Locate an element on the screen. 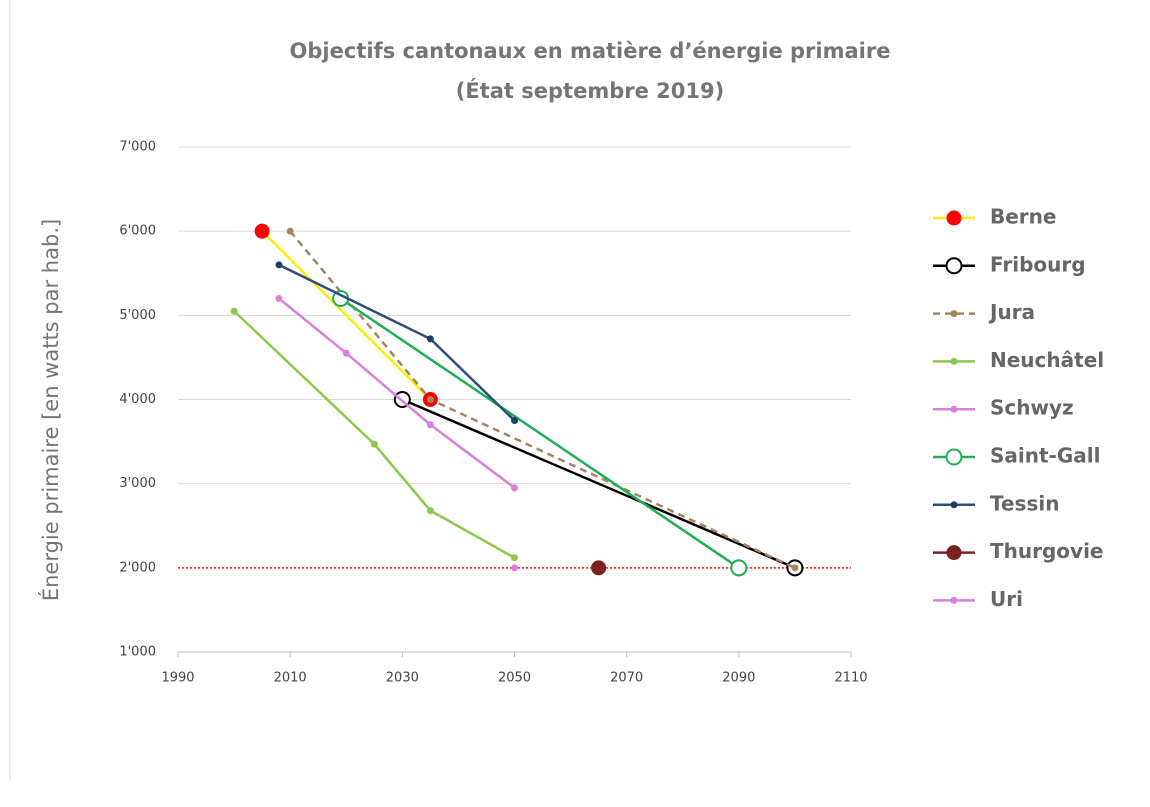 Image resolution: width=1150 pixels, height=807 pixels. y-tick-label: 2'000 is located at coordinates (137, 567).